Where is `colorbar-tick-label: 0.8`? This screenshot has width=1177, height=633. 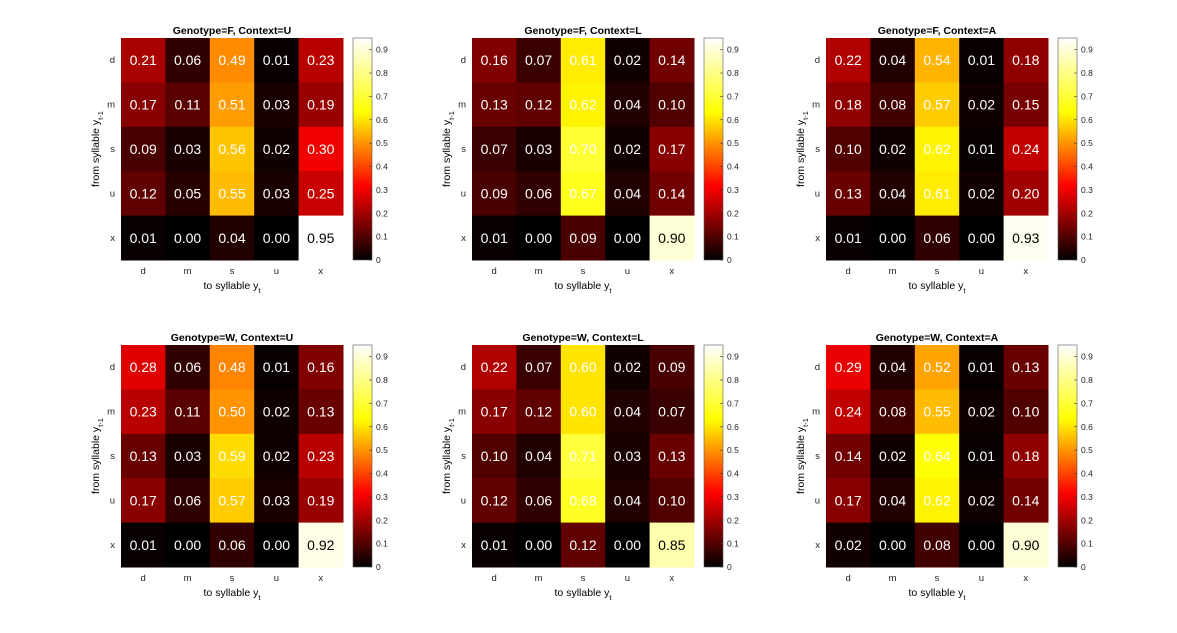
colorbar-tick-label: 0.8 is located at coordinates (733, 73).